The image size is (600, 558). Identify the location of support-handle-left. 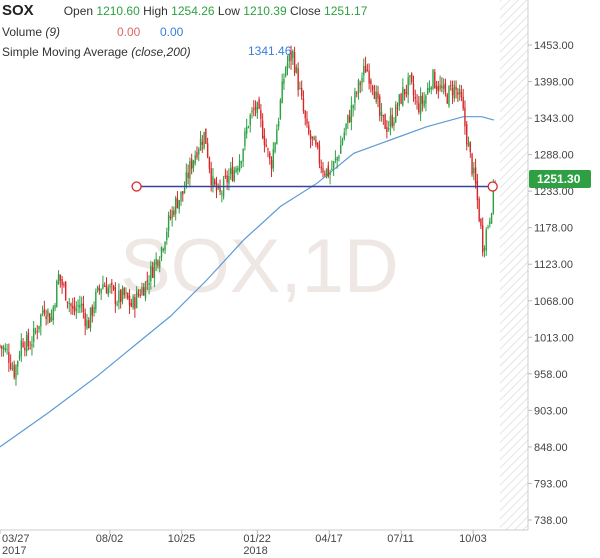
(136, 186).